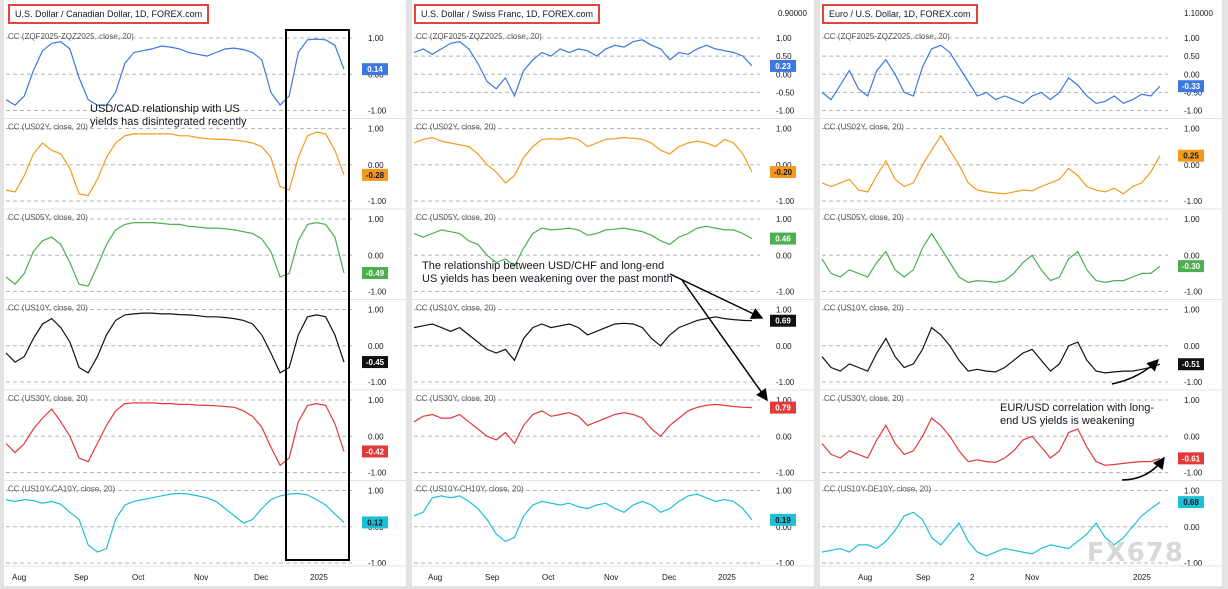 The image size is (1228, 589). I want to click on last-value-label: 0.14, so click(375, 69).